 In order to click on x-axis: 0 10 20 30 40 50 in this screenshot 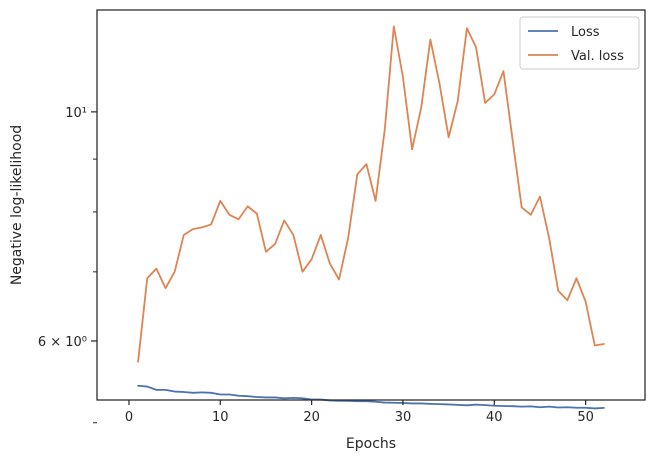, I will do `click(359, 412)`.